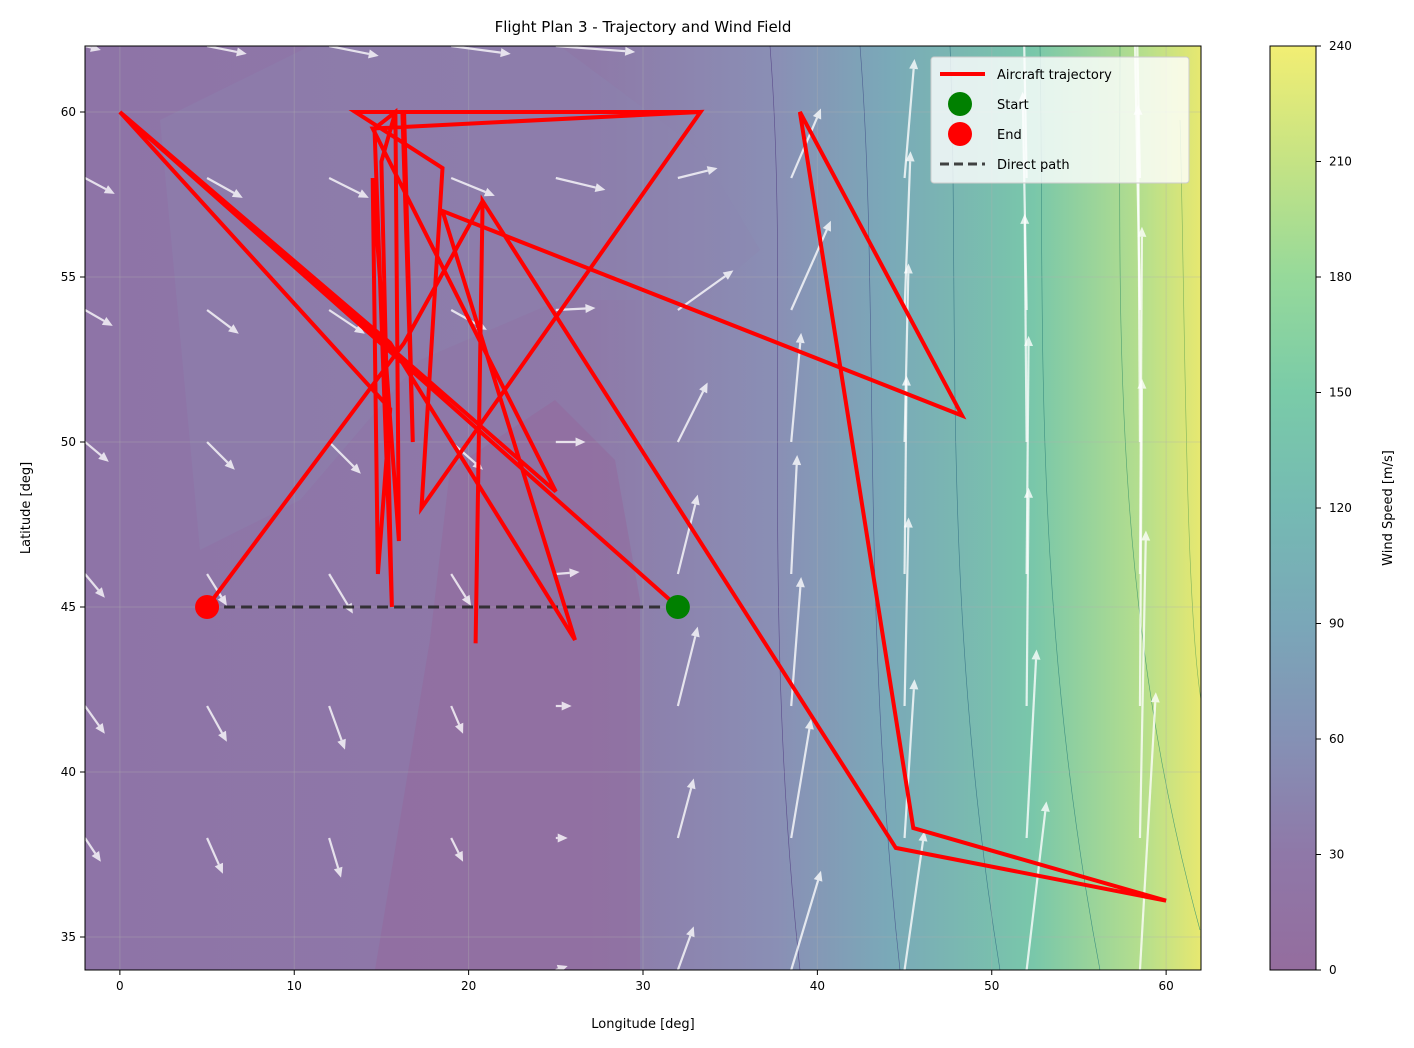 The width and height of the screenshot is (1414, 1048). I want to click on y-tick-label: 60, so click(68, 112).